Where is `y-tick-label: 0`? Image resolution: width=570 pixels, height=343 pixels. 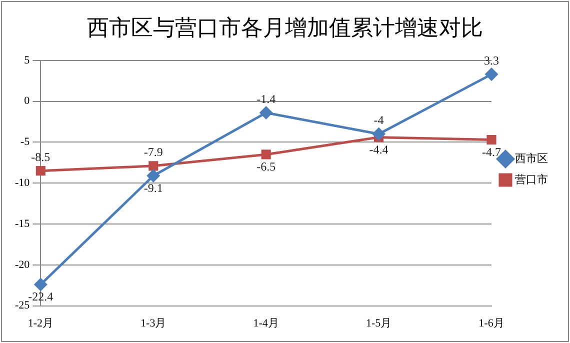
y-tick-label: 0 is located at coordinates (27, 101).